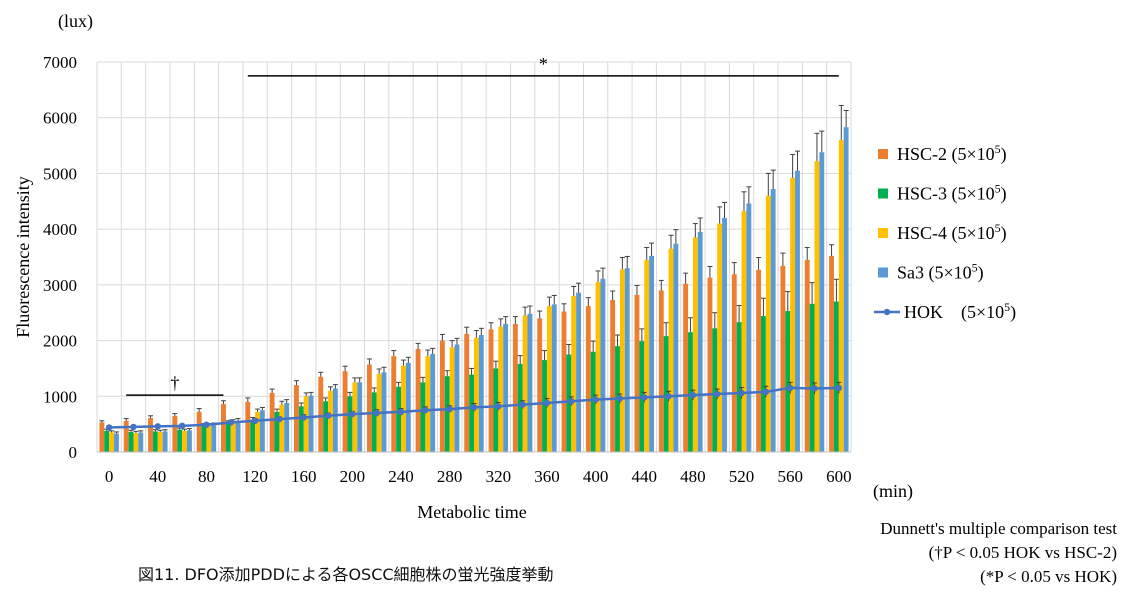 The width and height of the screenshot is (1127, 593). Describe the element at coordinates (174, 383) in the screenshot. I see `significance-symbol: †` at that location.